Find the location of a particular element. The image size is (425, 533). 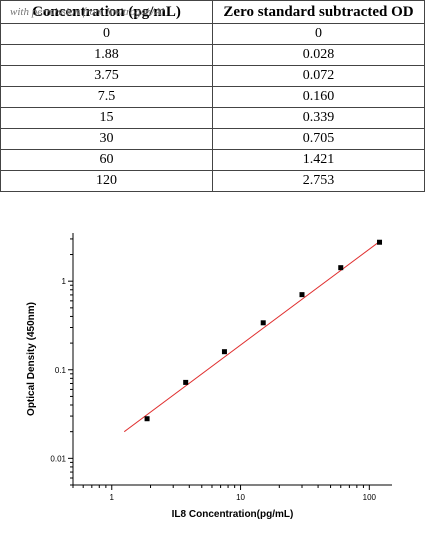

x-tick-label: 100 is located at coordinates (370, 497).